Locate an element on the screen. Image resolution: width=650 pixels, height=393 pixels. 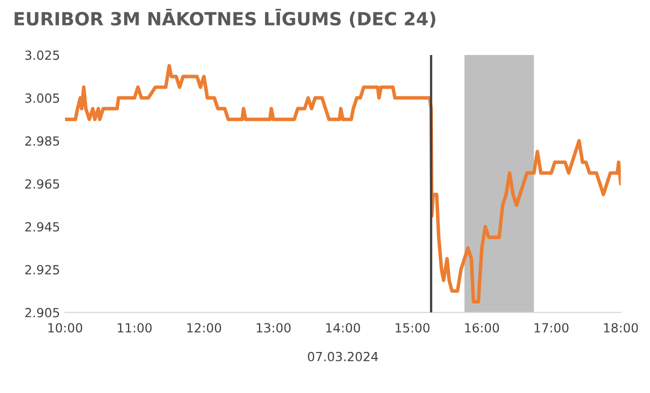
y-tick-label: 2.985 is located at coordinates (42, 141).